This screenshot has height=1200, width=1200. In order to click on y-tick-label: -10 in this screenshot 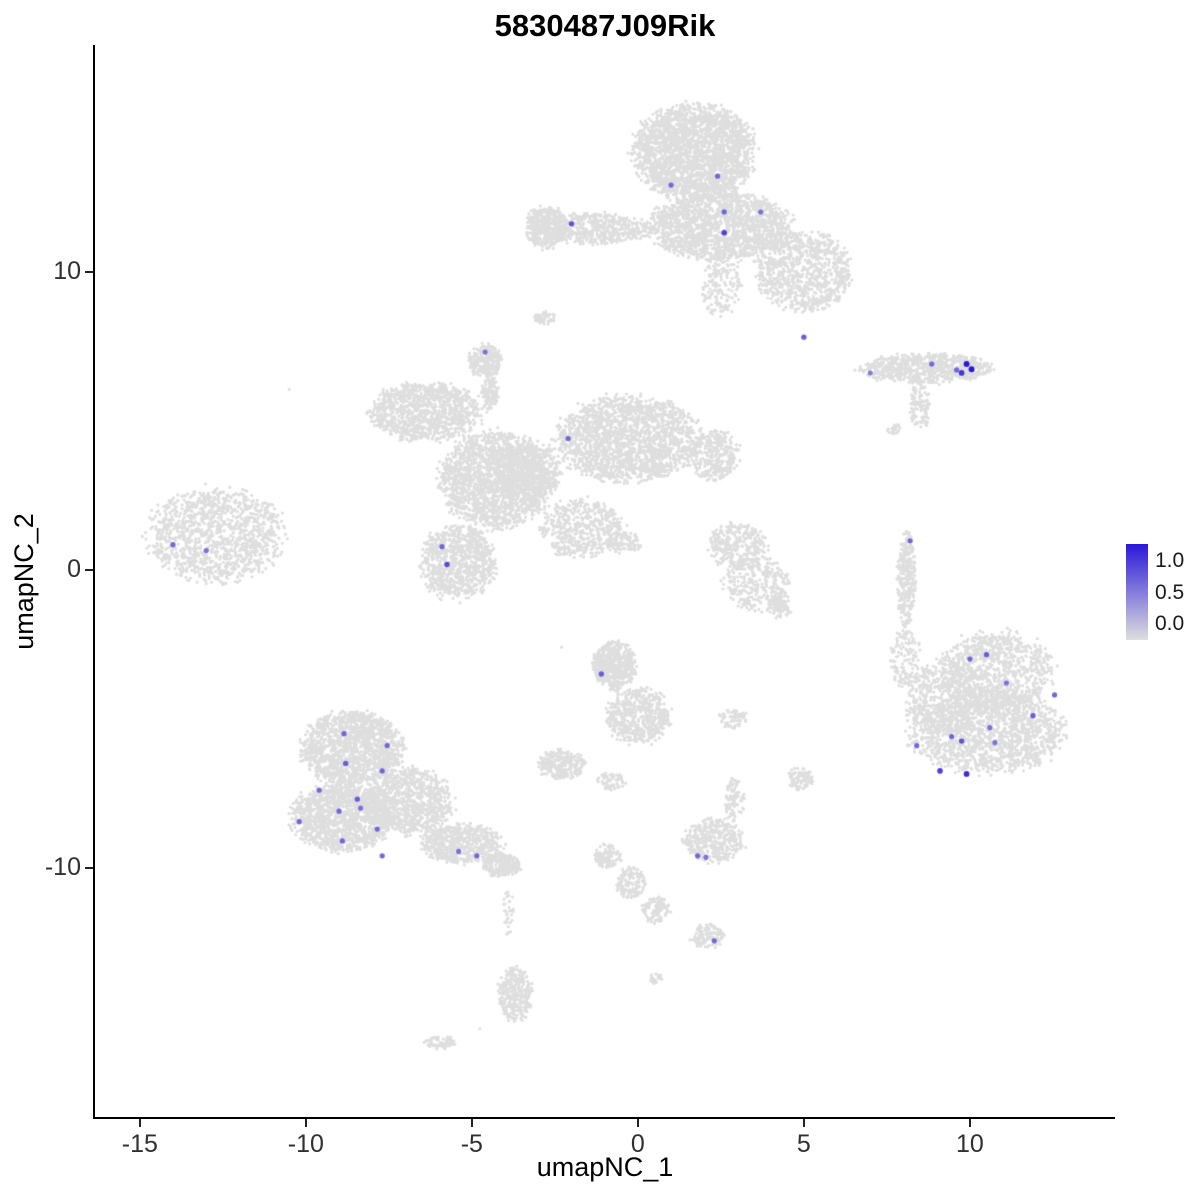, I will do `click(62, 866)`.